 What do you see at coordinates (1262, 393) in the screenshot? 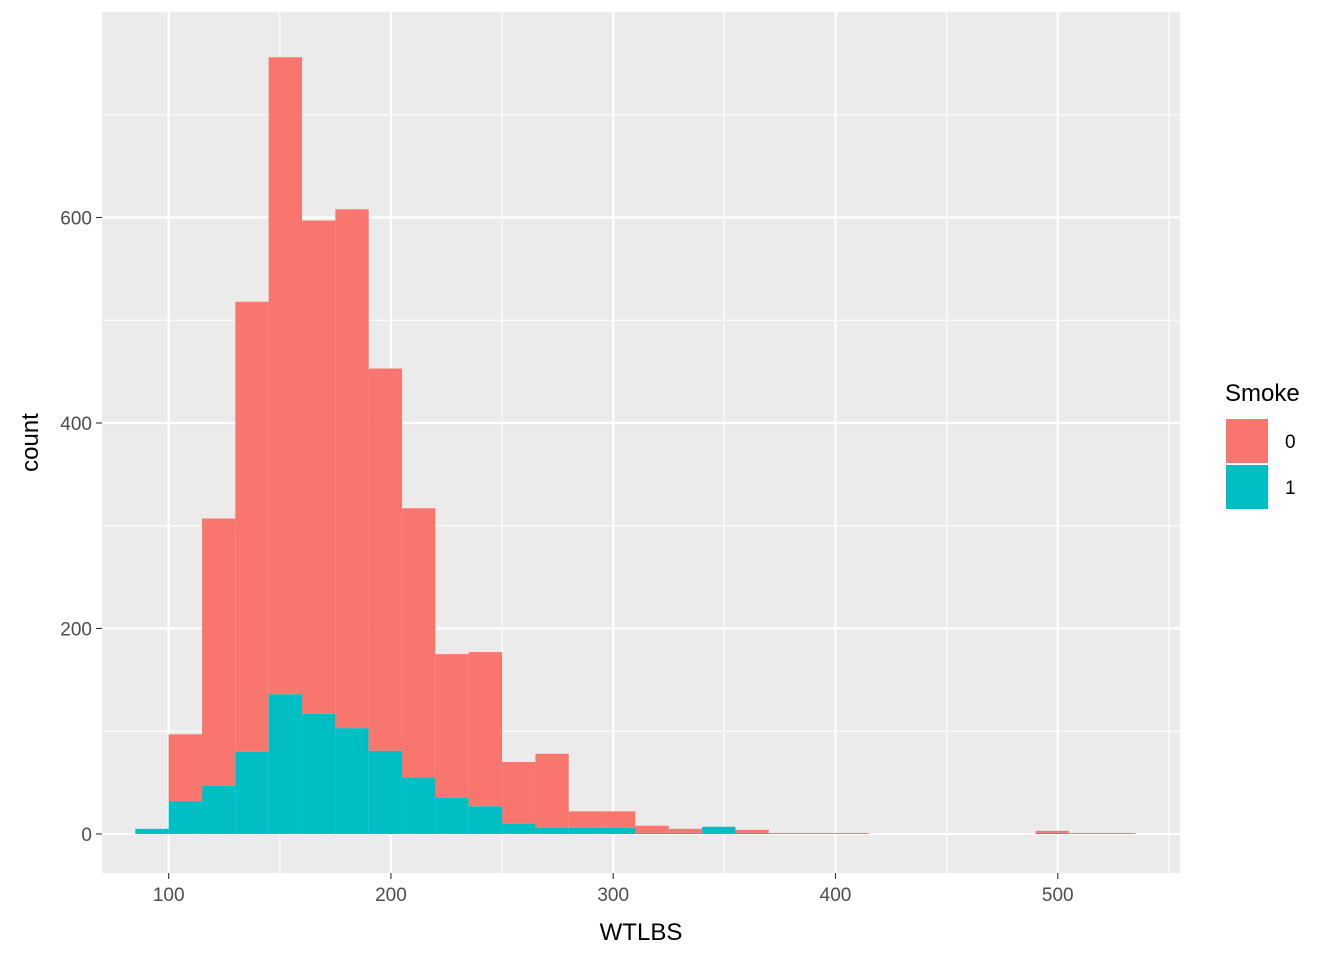
I see `legend-title: Smoke` at bounding box center [1262, 393].